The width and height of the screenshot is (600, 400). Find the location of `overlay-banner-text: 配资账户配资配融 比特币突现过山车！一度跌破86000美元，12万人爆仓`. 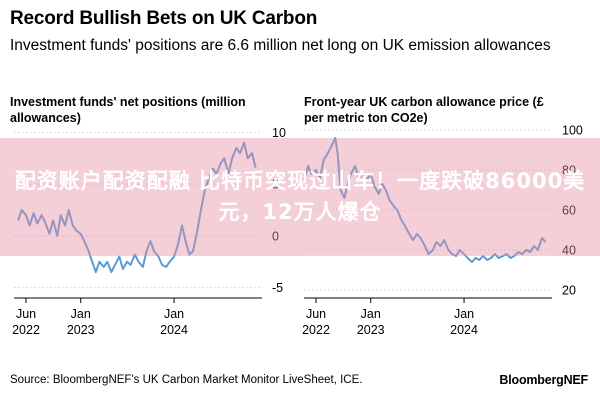

overlay-banner-text: 配资账户配资配融 比特币突现过山车！一度跌破86000美元，12万人爆仓 is located at coordinates (300, 196).